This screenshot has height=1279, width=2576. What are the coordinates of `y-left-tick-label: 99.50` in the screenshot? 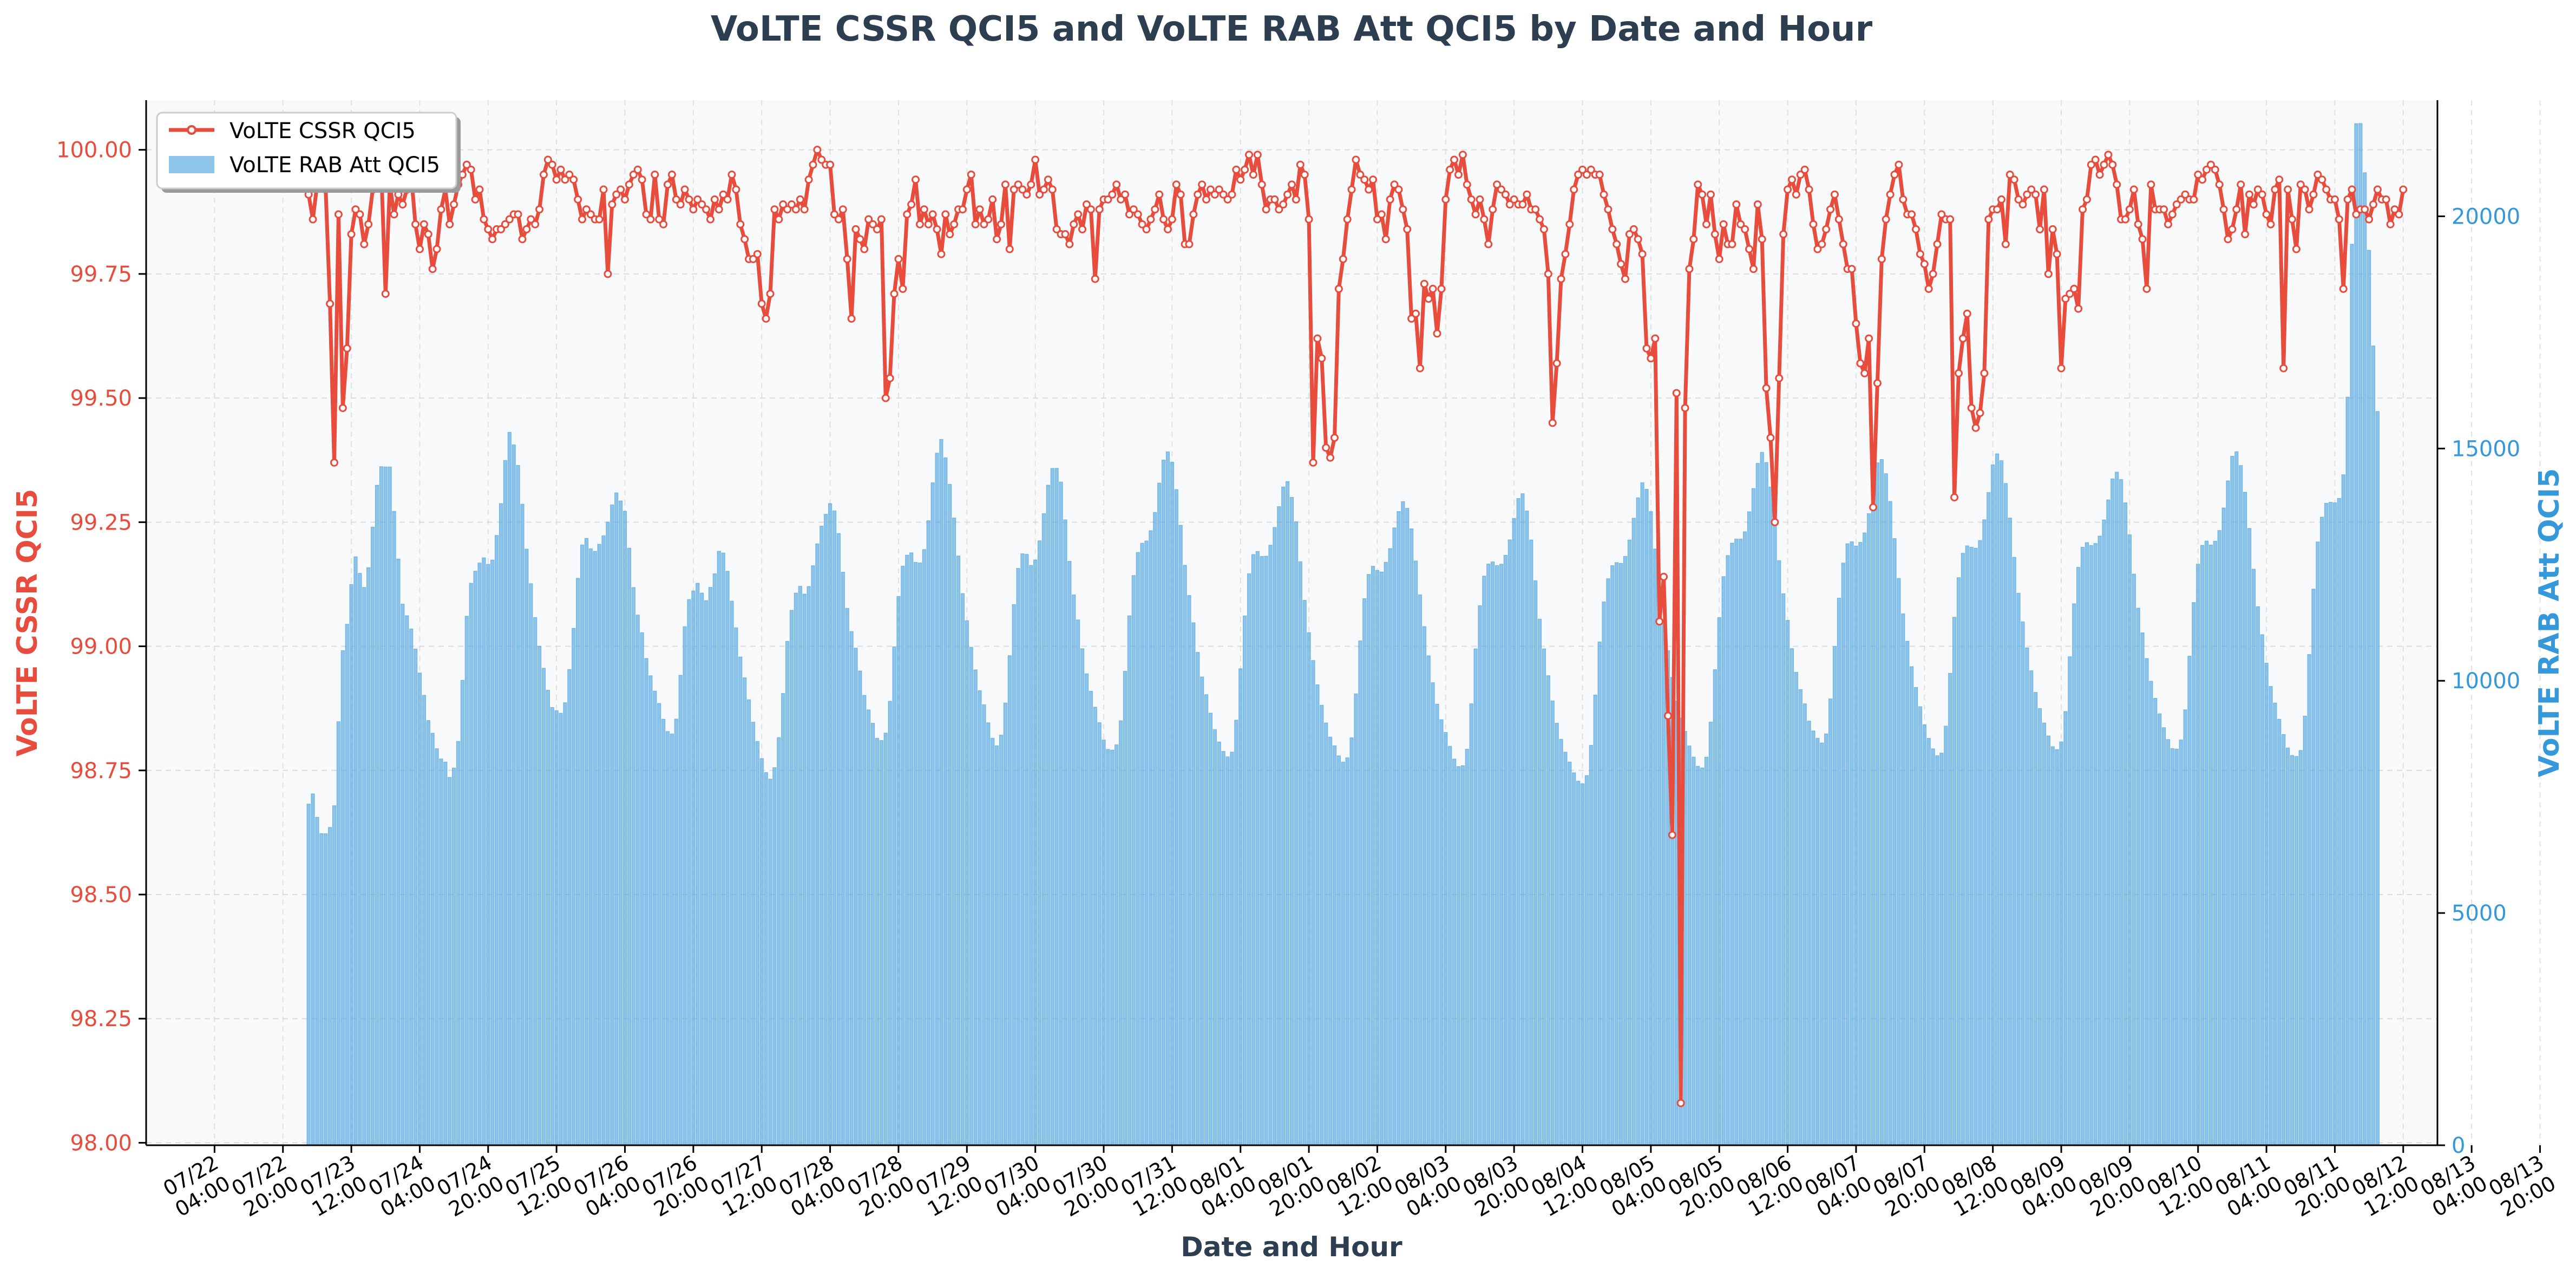 It's located at (101, 399).